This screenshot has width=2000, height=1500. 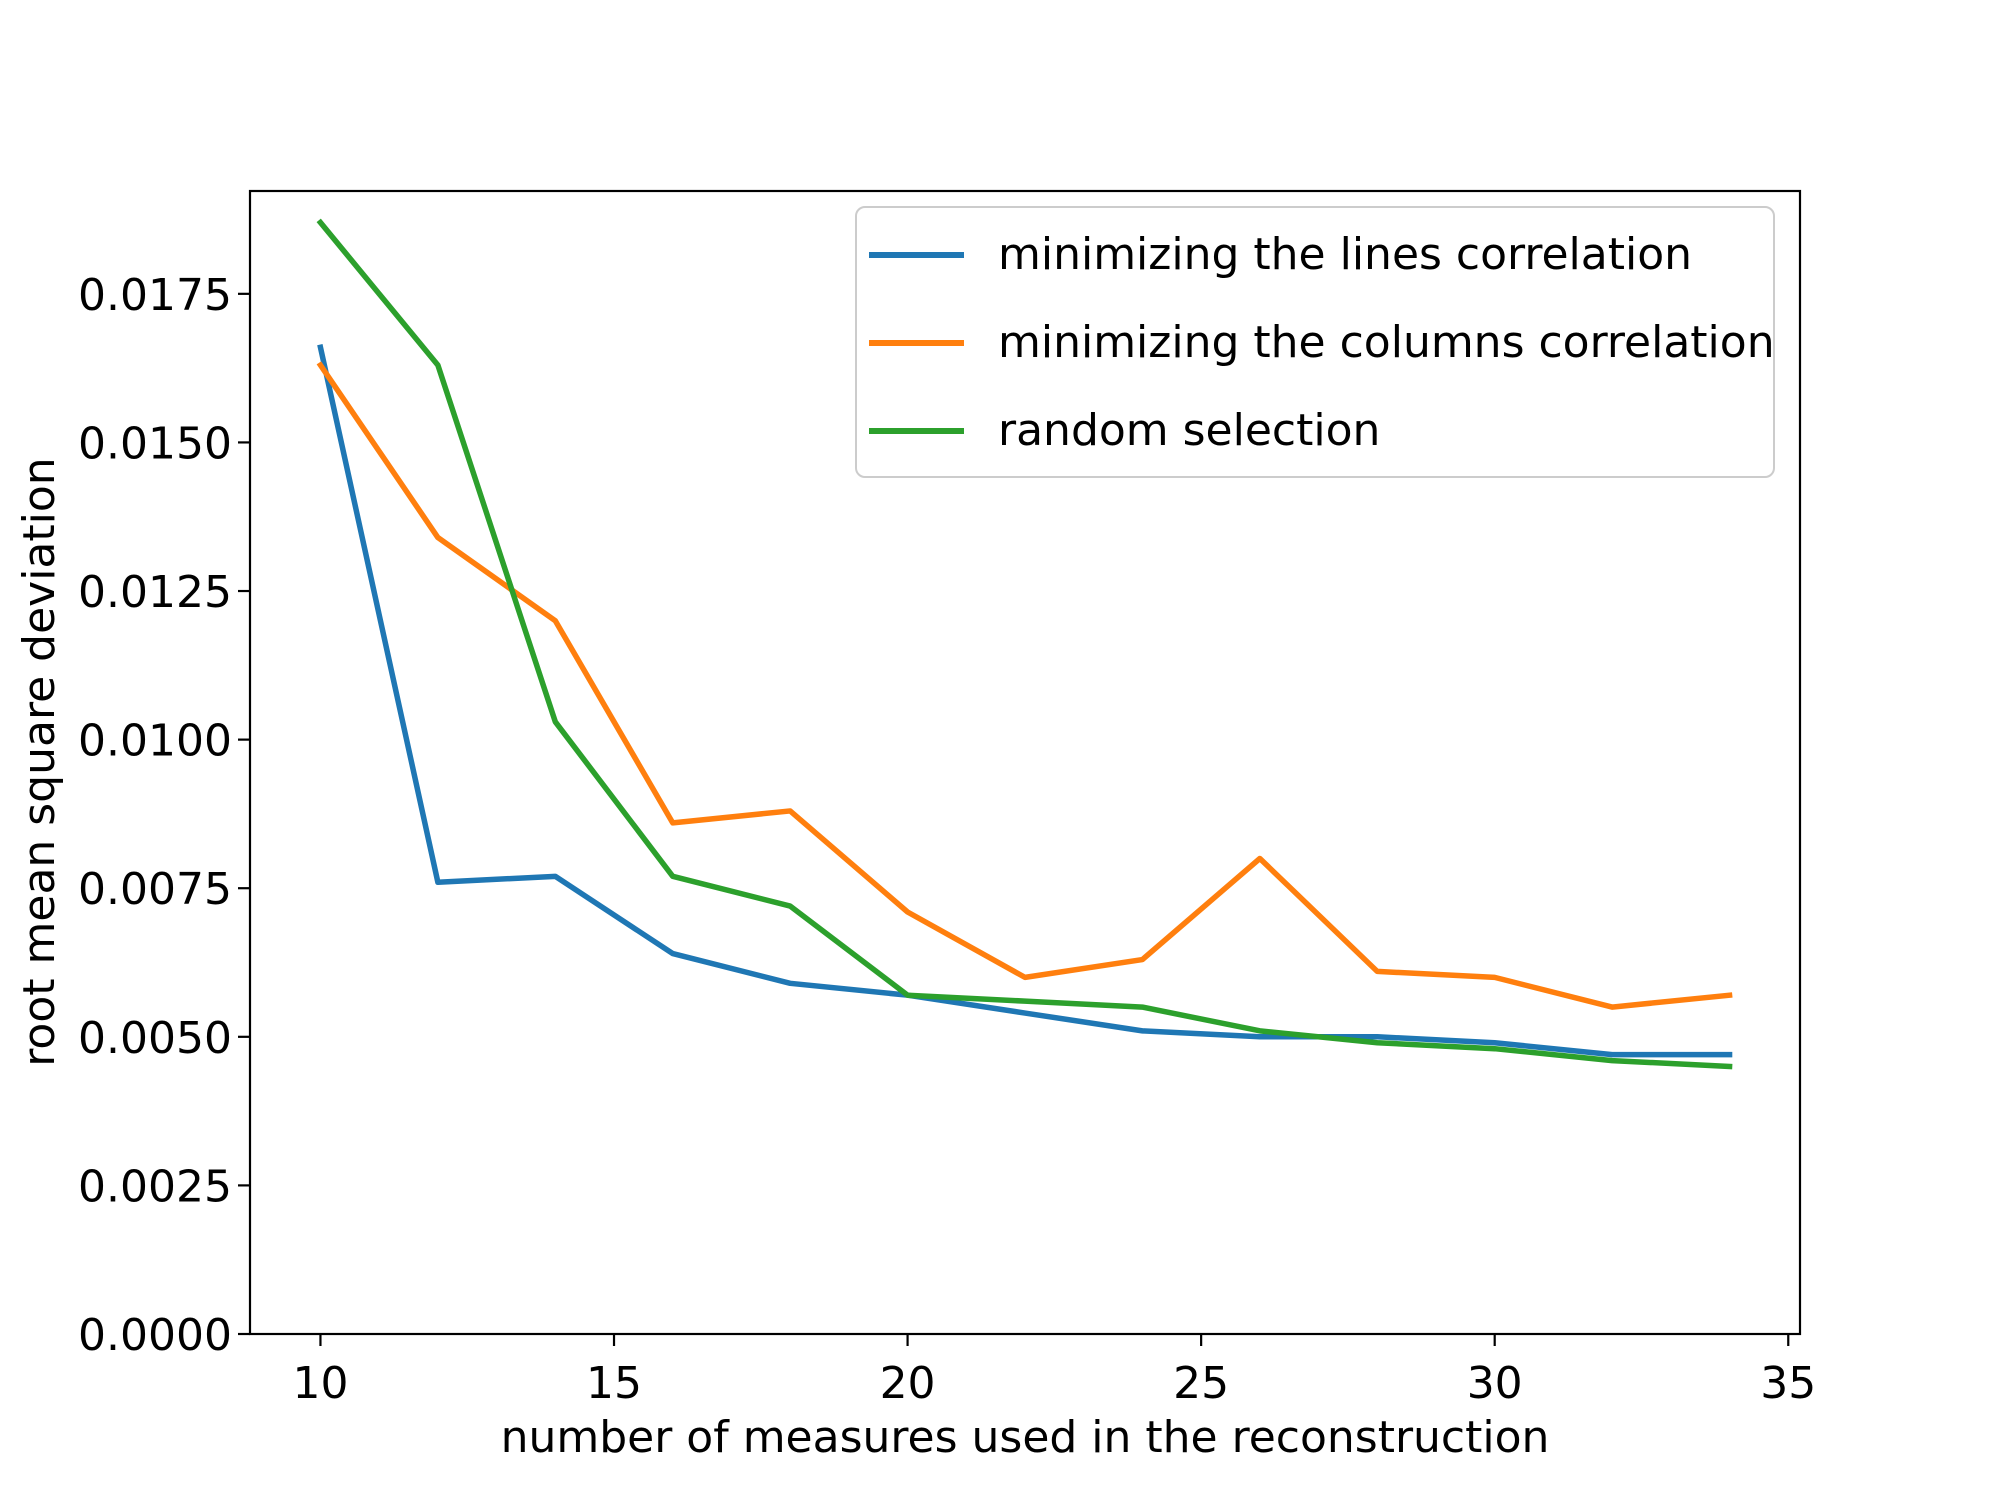 What do you see at coordinates (1189, 430) in the screenshot?
I see `legend-label: random selection` at bounding box center [1189, 430].